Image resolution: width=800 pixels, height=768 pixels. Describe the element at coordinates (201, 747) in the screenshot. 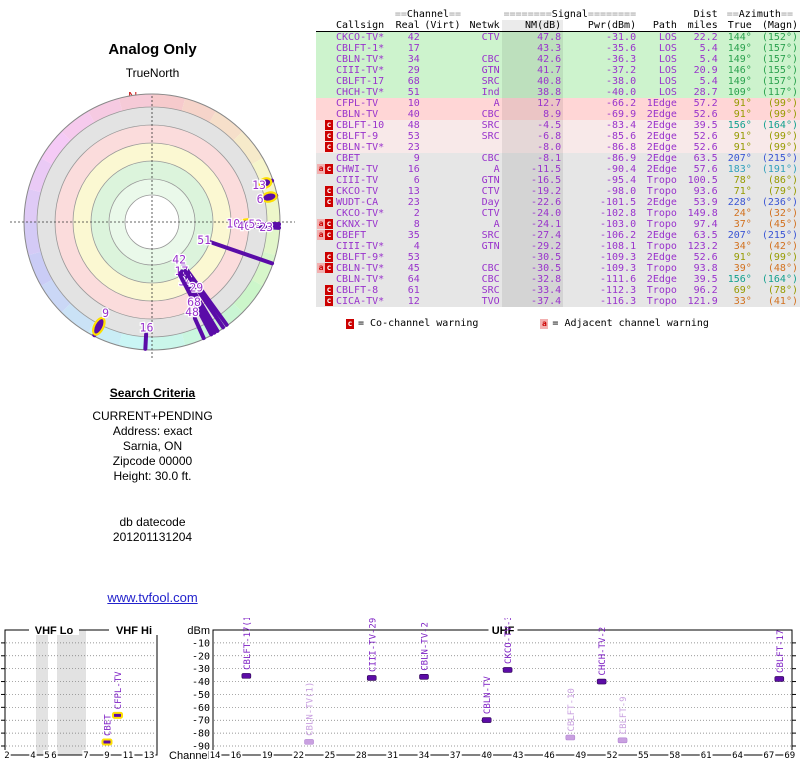

I see `dbm-tick-label: -90` at that location.